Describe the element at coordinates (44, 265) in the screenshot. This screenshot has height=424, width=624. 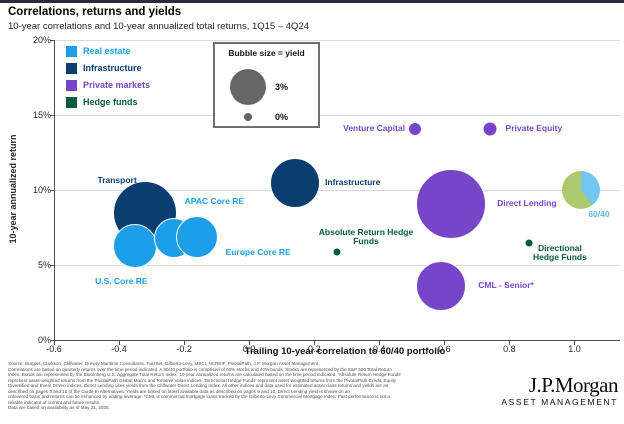
I see `y-tick-label-5%: 5%` at that location.